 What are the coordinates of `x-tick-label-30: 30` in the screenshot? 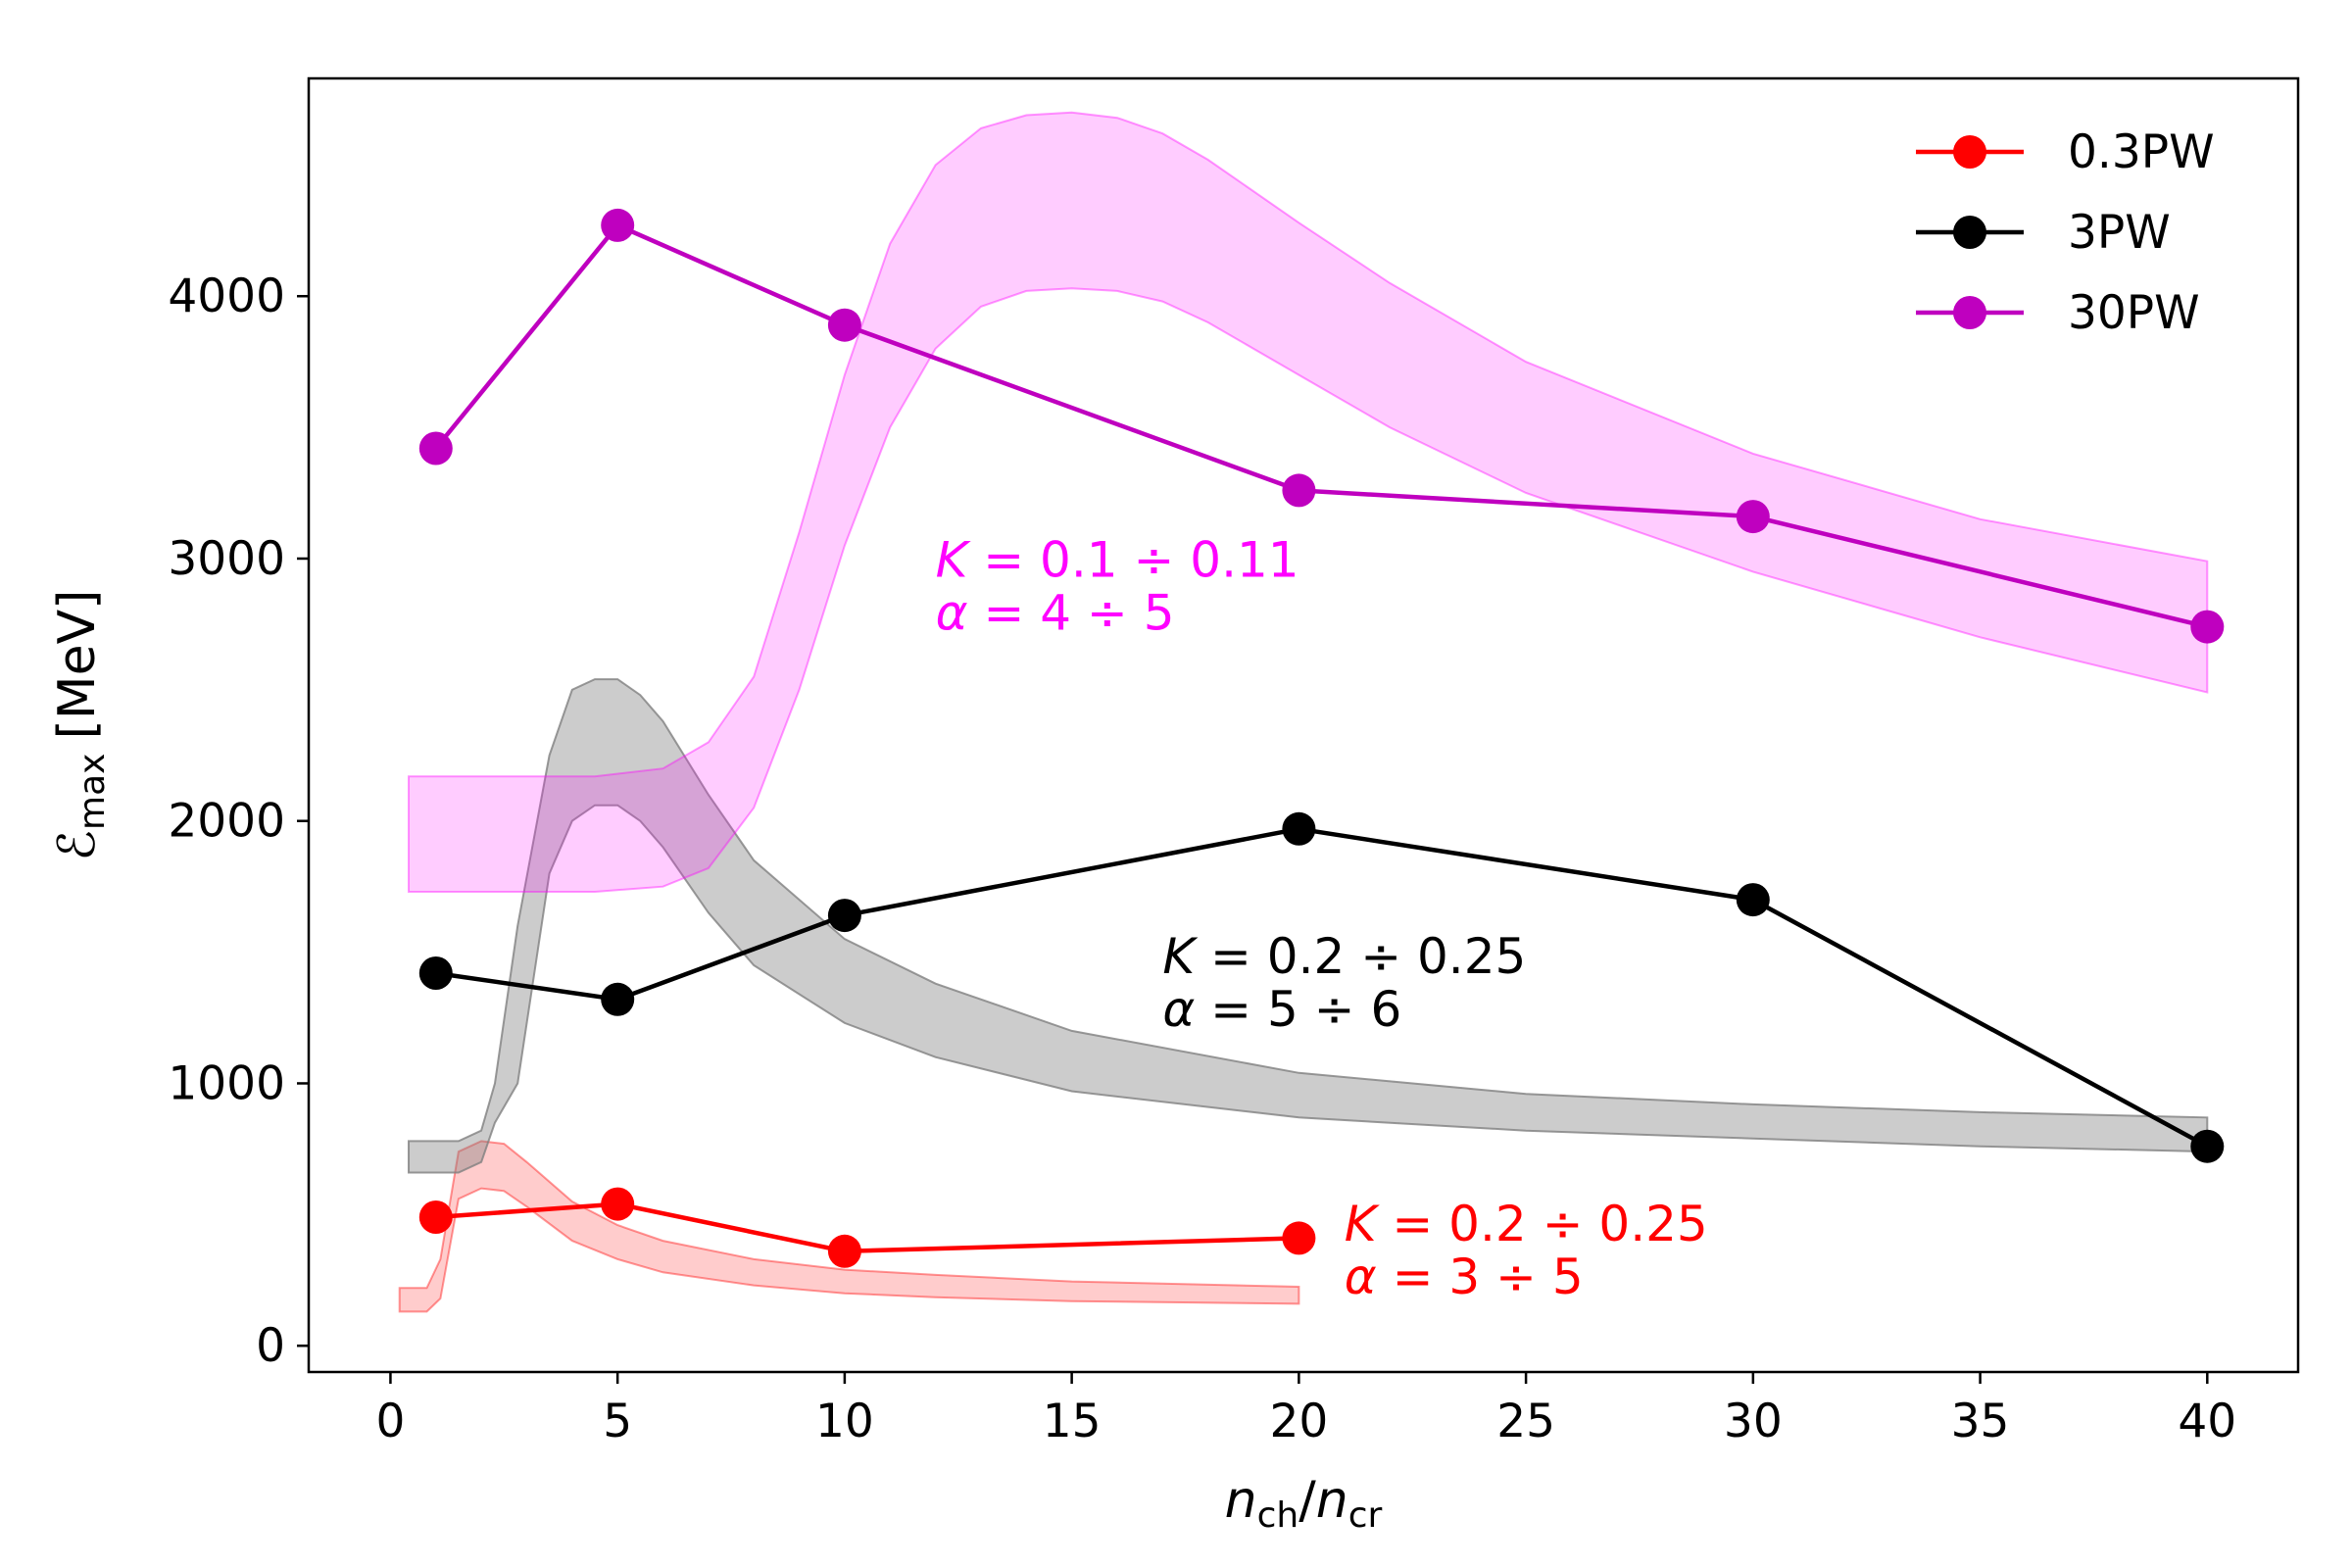 It's located at (1753, 1421).